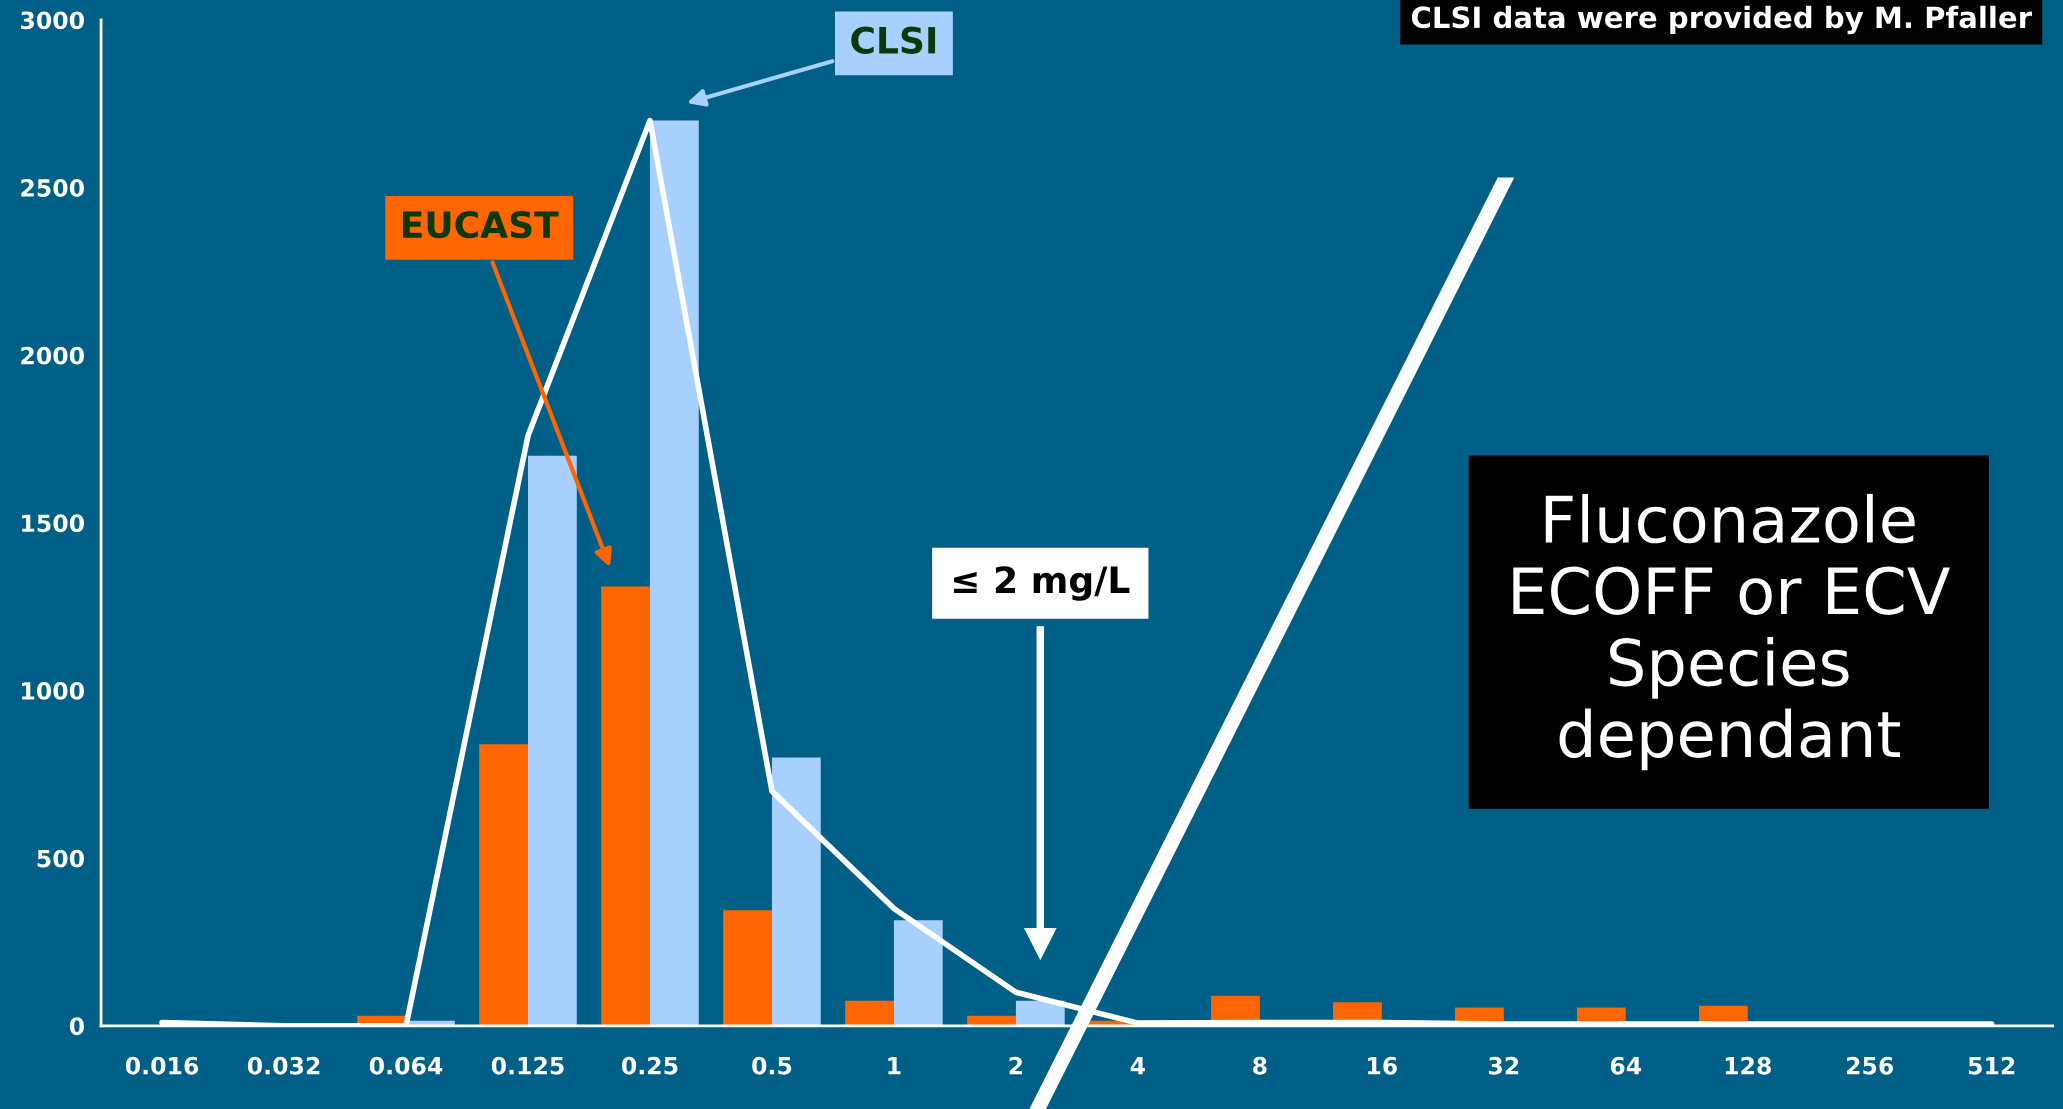 The height and width of the screenshot is (1109, 2063). Describe the element at coordinates (1626, 1065) in the screenshot. I see `x-tick-label: 64` at that location.